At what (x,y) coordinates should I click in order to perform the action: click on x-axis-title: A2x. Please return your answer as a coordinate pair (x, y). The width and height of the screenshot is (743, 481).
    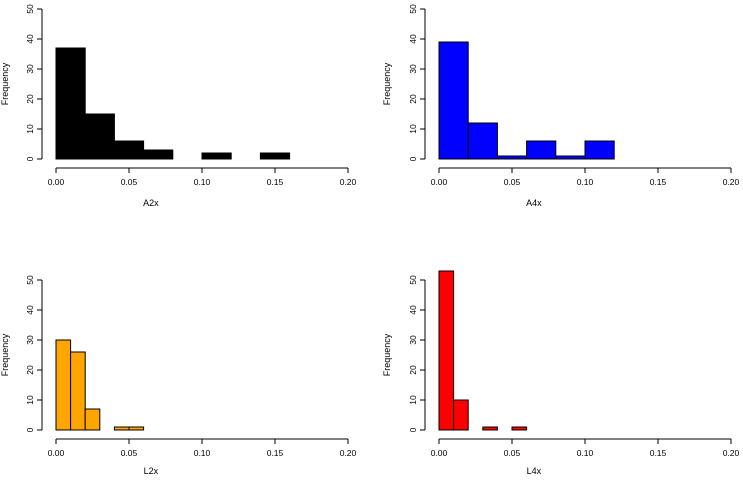
    Looking at the image, I should click on (151, 203).